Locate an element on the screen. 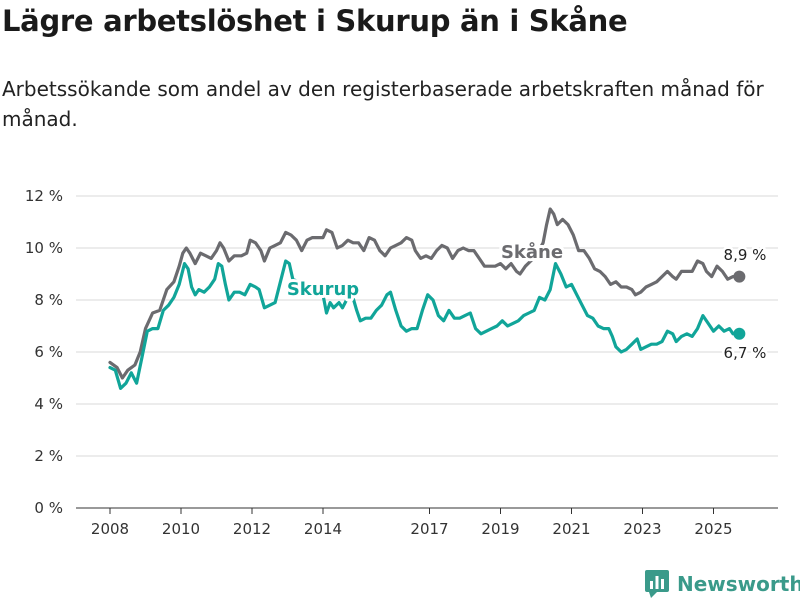 The image size is (800, 600). end-label-skane-halo: 8,9 % is located at coordinates (745, 255).